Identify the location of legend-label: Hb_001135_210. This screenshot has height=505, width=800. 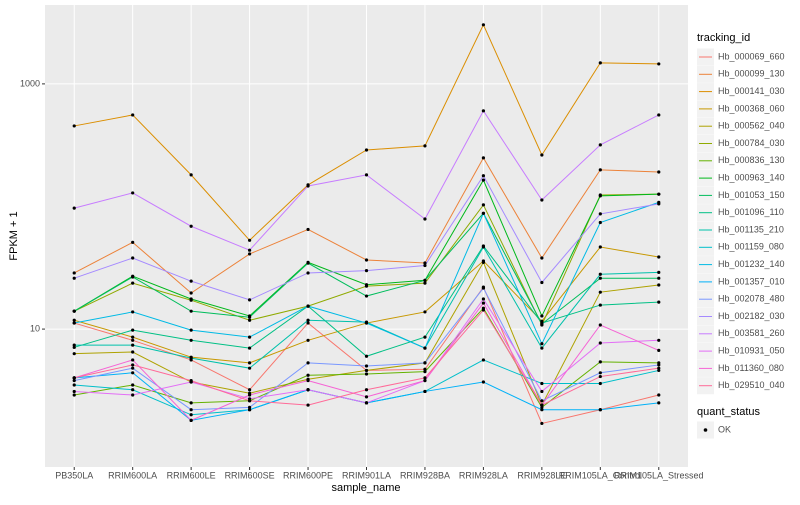
(751, 229).